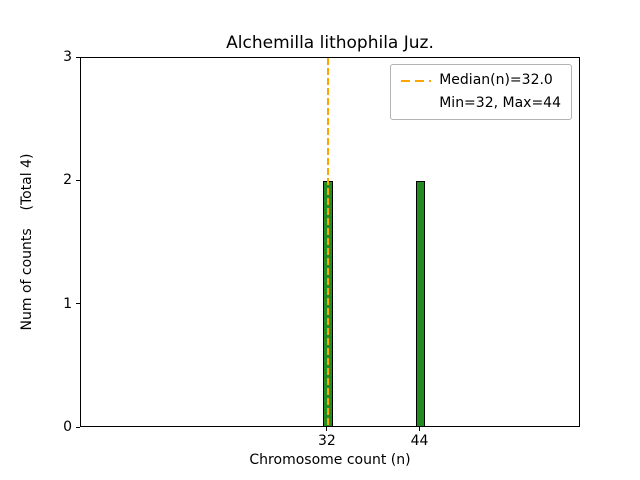 The image size is (640, 480). I want to click on chart-title: Alchemilla lithophila Juz., so click(330, 43).